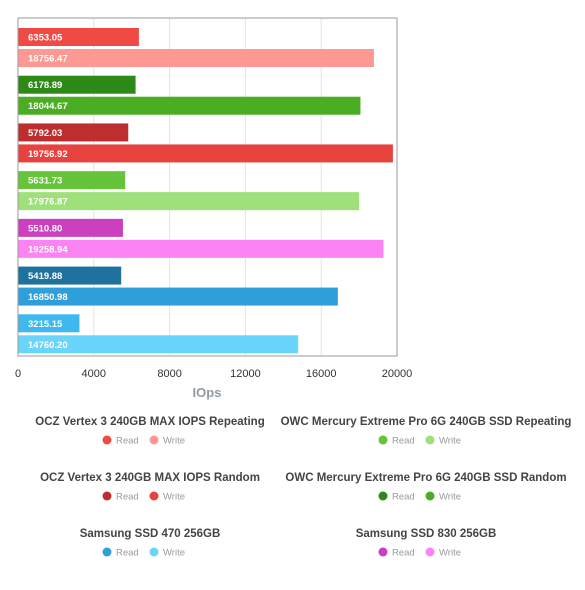 Image resolution: width=585 pixels, height=590 pixels. Describe the element at coordinates (48, 59) in the screenshot. I see `write-bar-value-label: 18756.47` at that location.